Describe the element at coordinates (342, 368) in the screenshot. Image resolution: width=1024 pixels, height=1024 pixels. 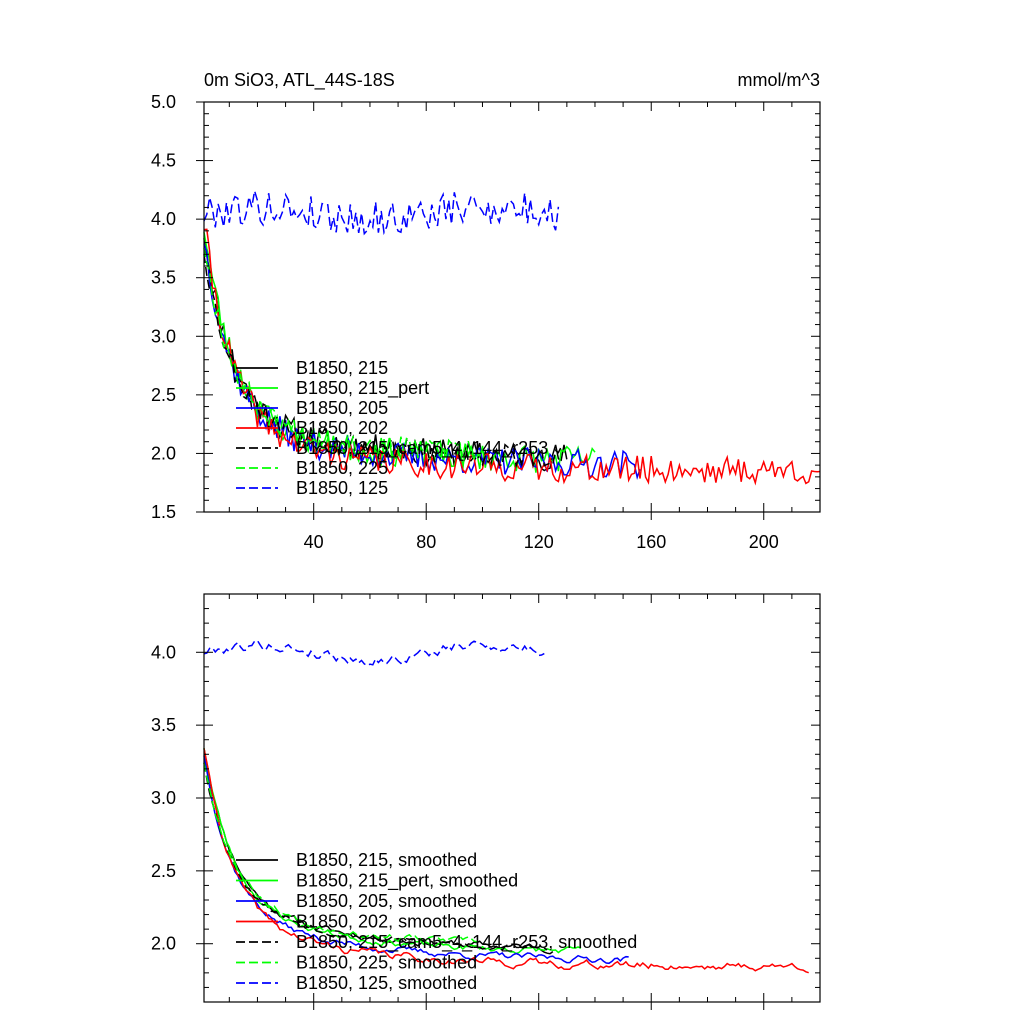
I see `legend-label: B1850, 215` at that location.